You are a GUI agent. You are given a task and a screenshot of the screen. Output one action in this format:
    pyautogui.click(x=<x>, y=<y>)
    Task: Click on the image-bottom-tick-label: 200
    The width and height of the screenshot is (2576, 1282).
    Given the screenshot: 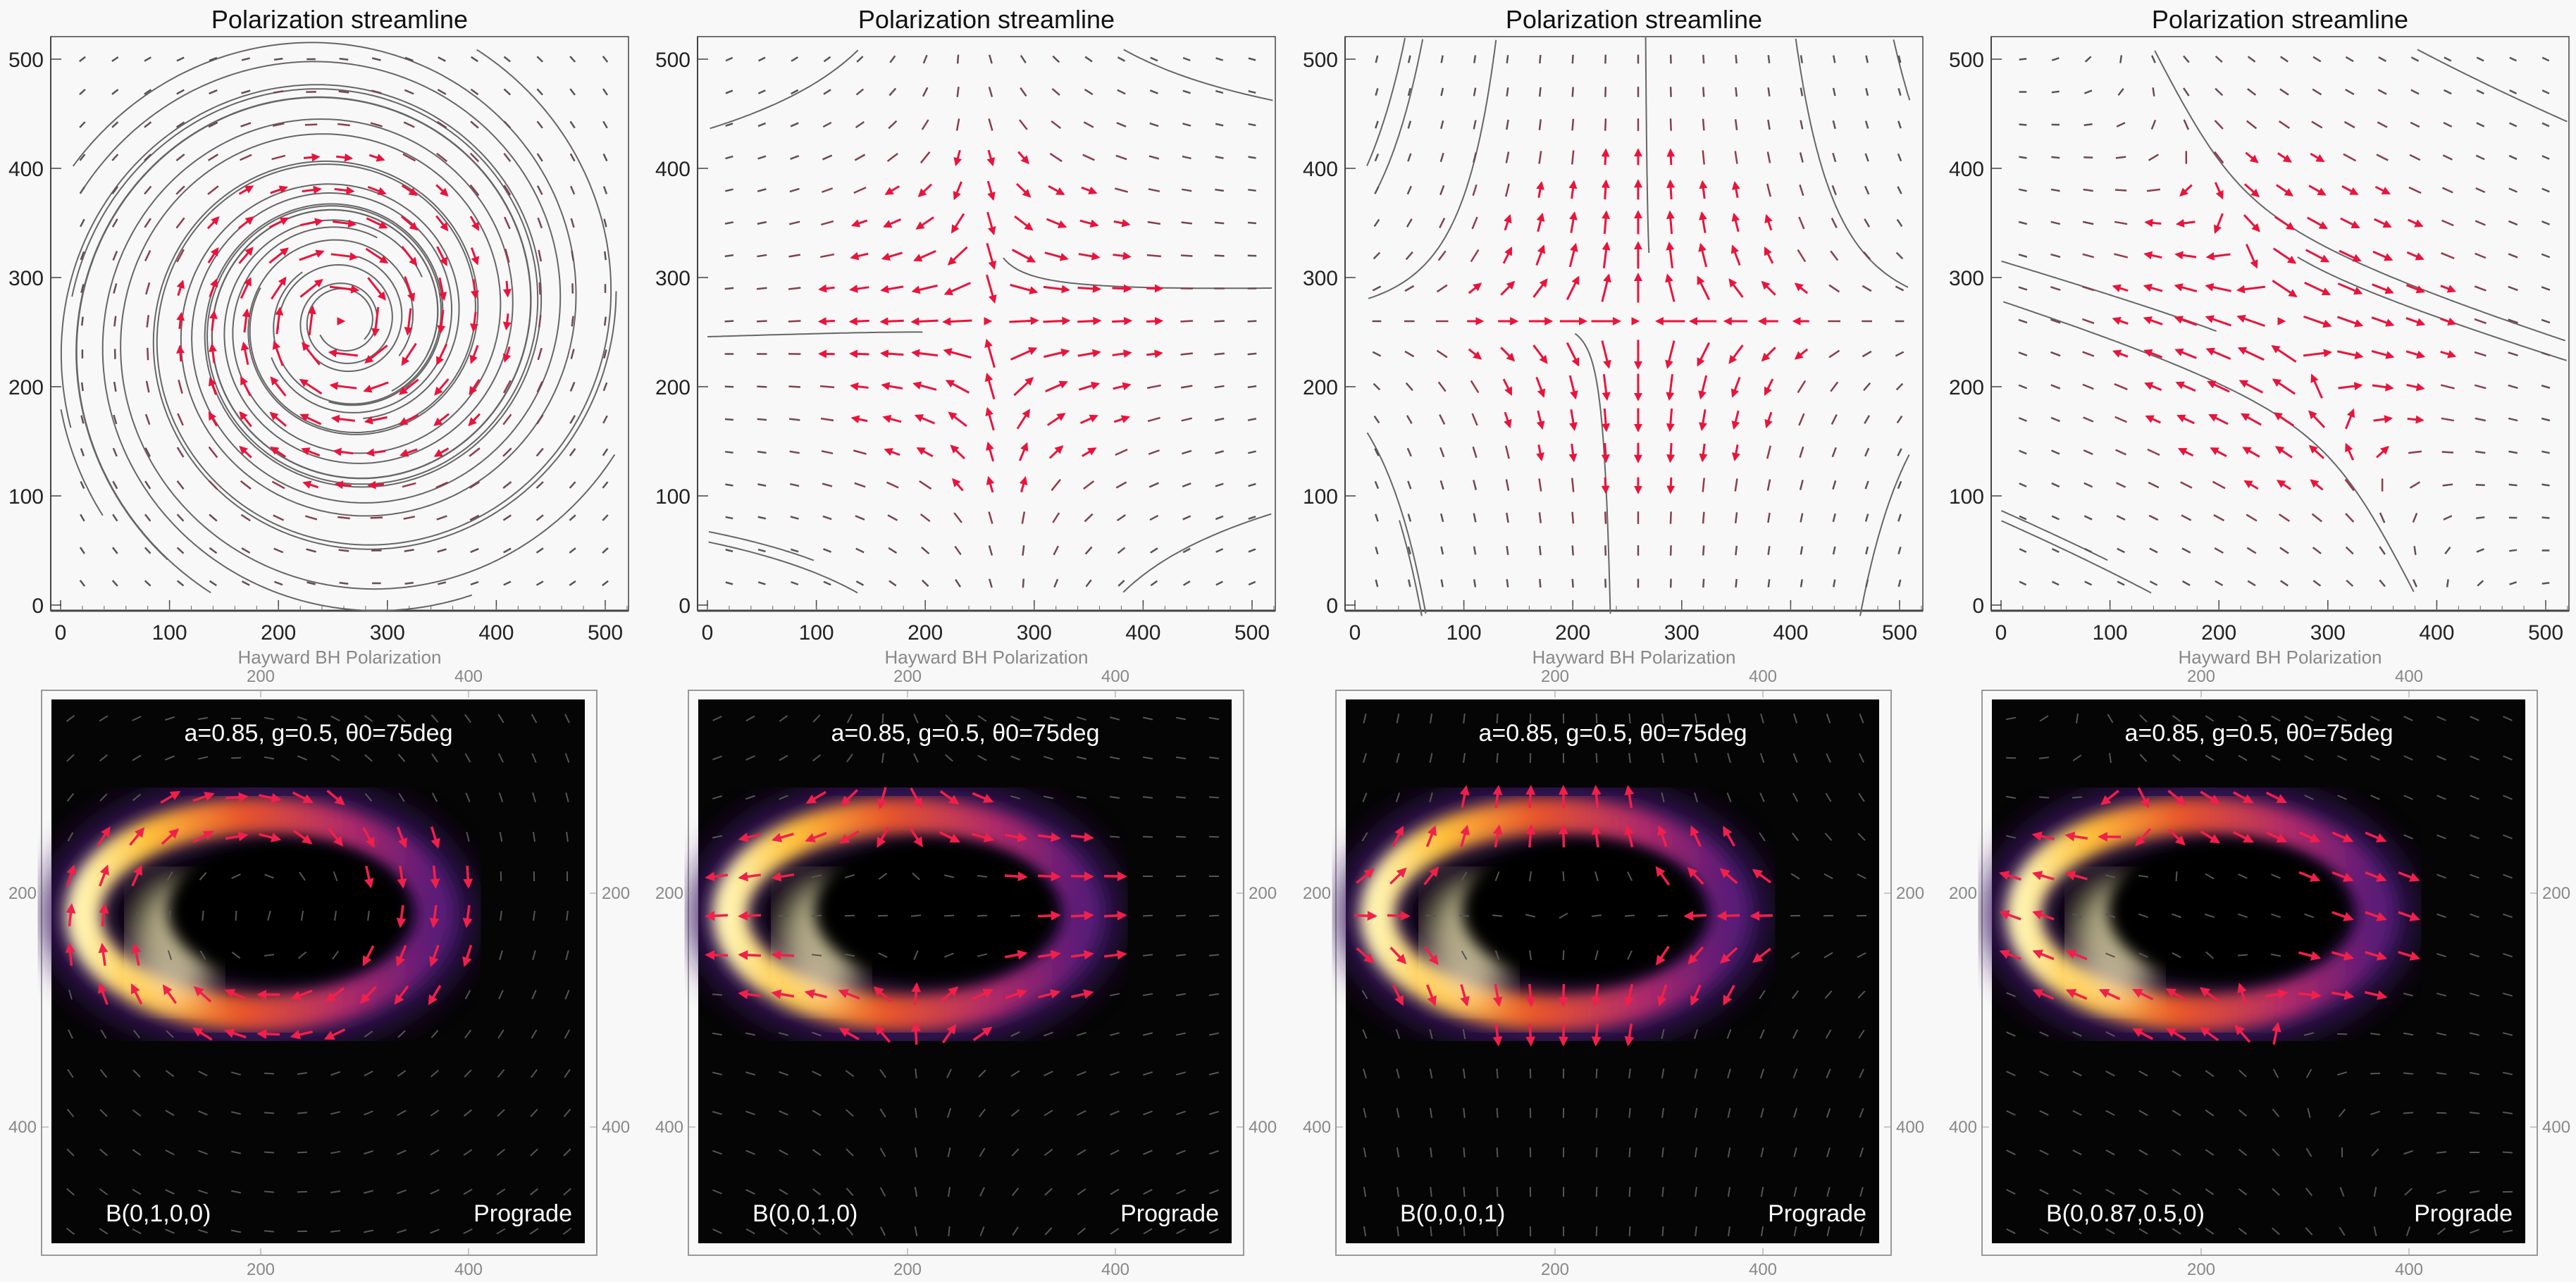 What is the action you would take?
    pyautogui.click(x=2201, y=1270)
    